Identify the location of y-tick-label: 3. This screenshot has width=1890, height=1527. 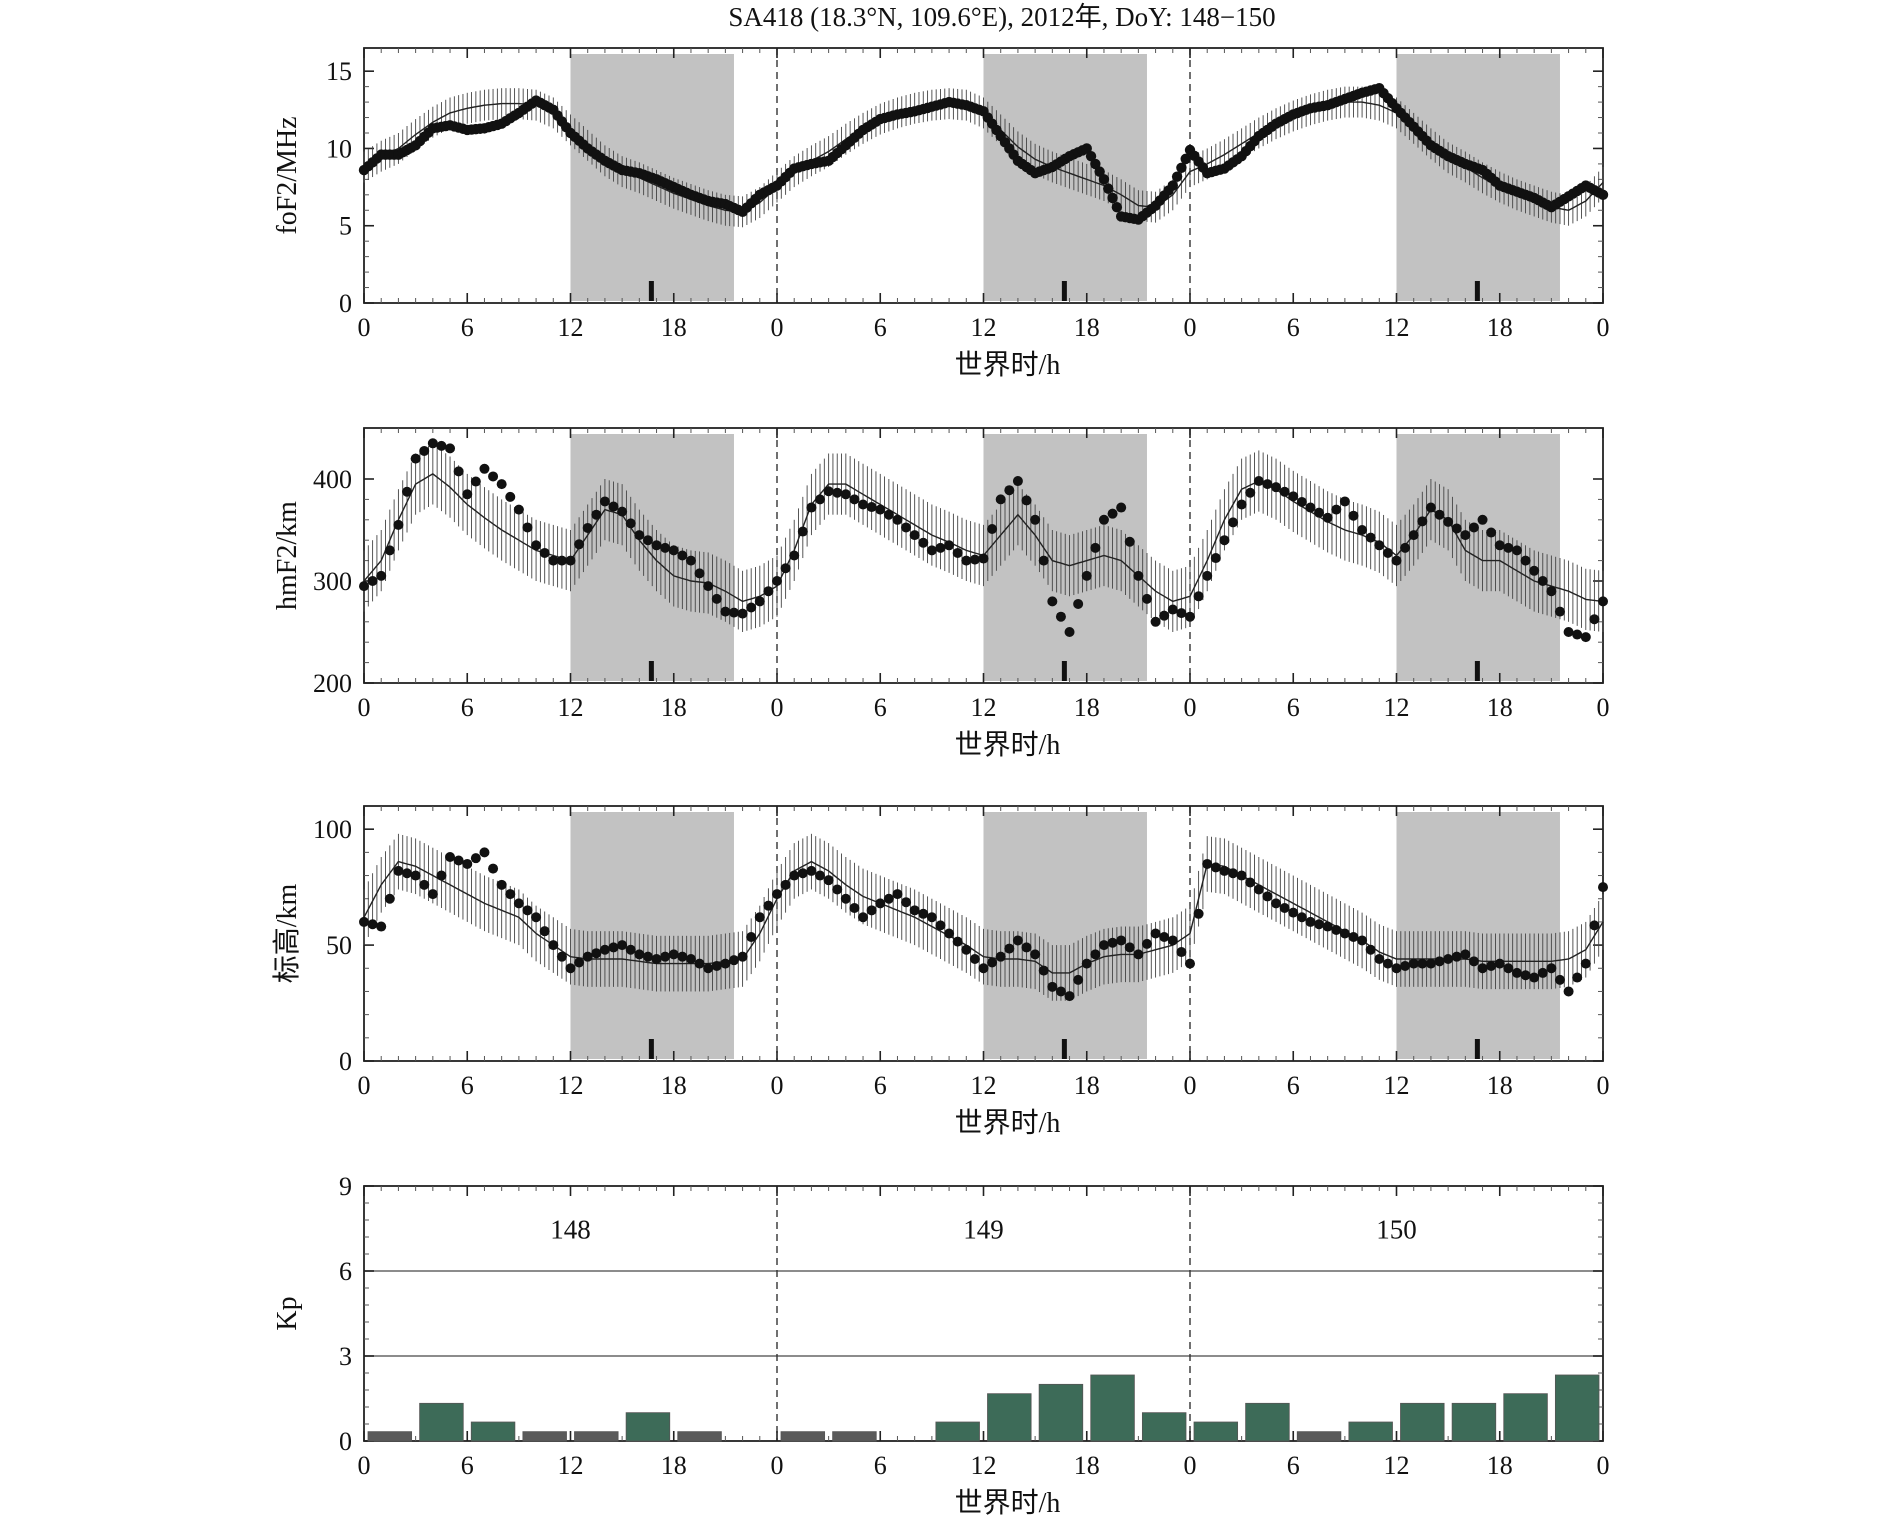
(345, 1356).